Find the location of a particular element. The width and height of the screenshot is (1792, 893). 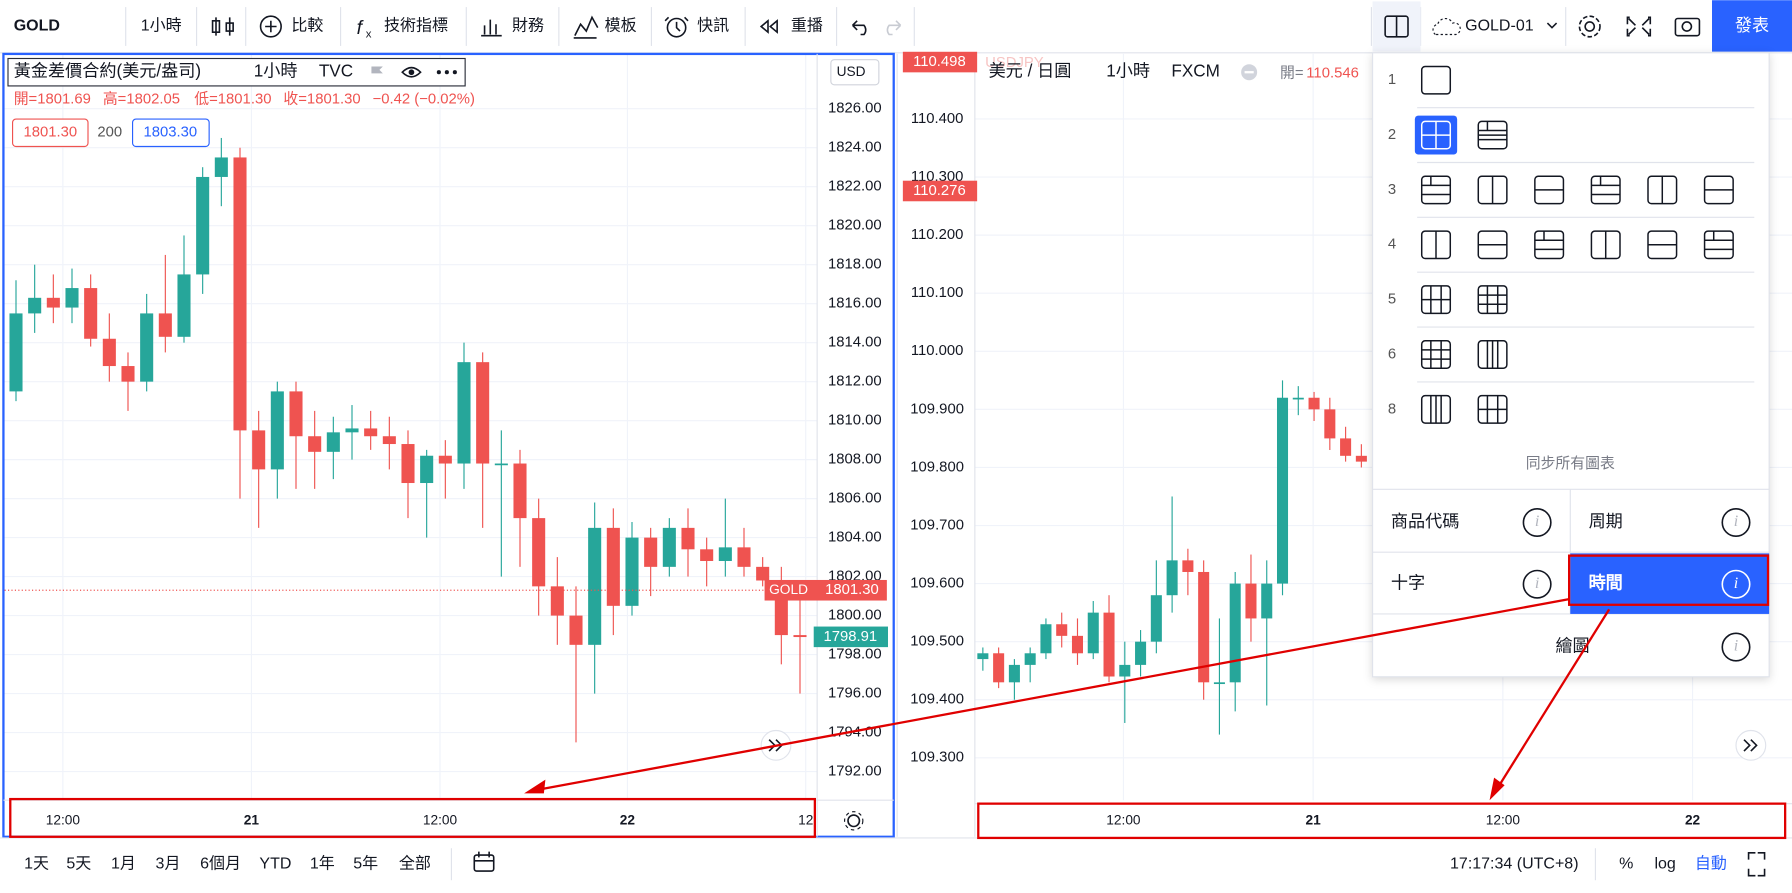

price-tag is located at coordinates (940, 62).